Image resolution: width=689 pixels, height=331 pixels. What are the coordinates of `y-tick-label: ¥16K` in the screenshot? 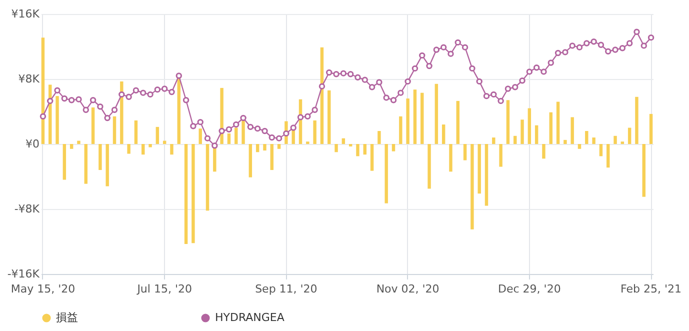 It's located at (25, 14).